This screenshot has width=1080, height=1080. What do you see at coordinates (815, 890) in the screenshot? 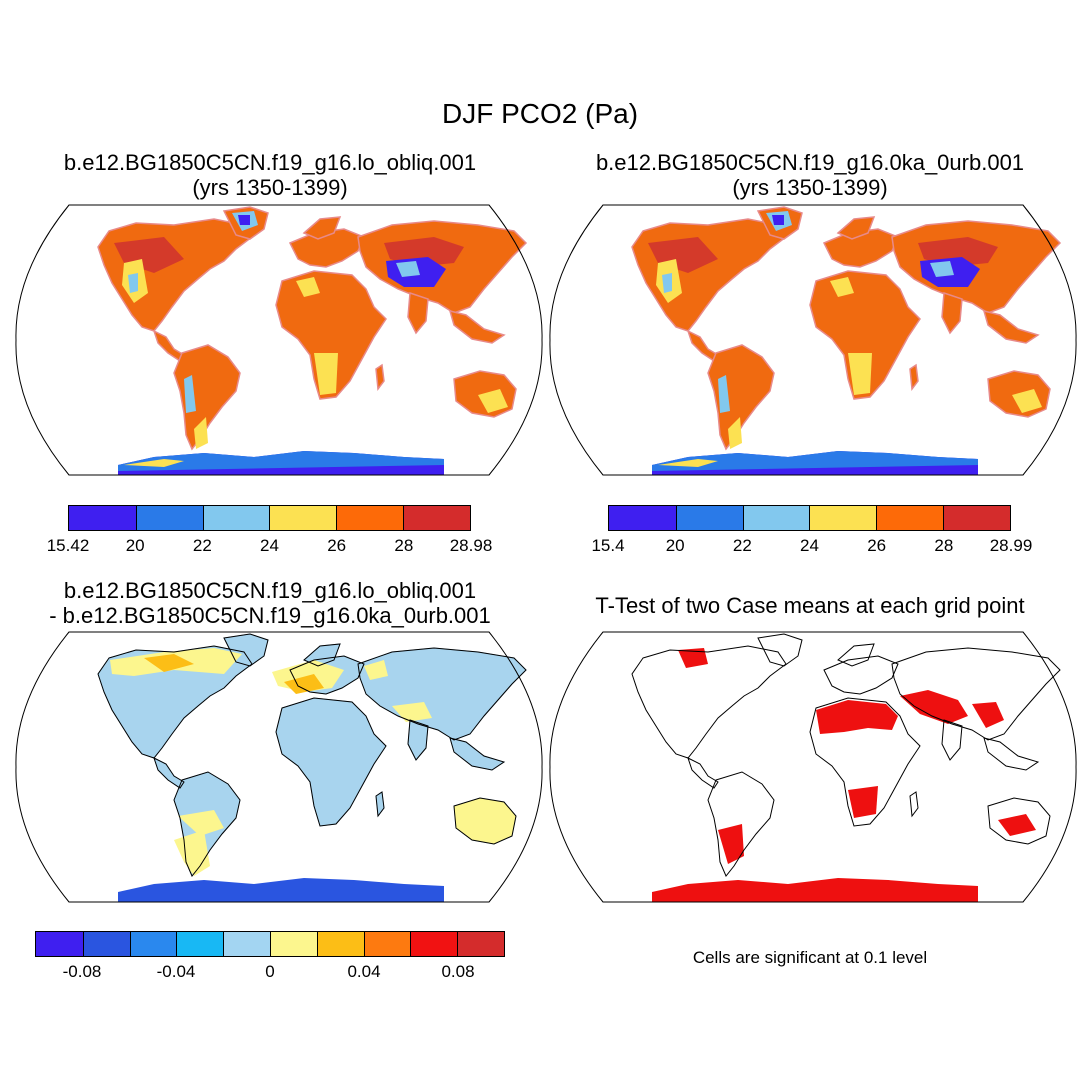
I see `antarctica-significant` at bounding box center [815, 890].